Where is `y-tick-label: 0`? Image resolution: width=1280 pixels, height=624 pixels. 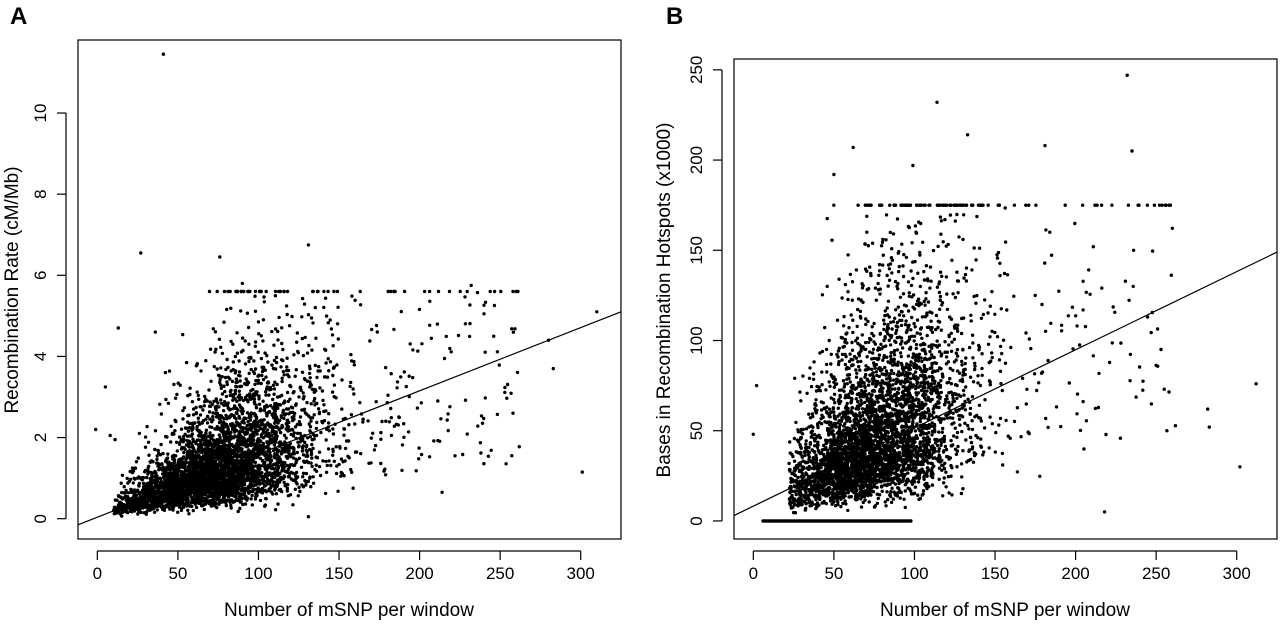 y-tick-label: 0 is located at coordinates (40, 518).